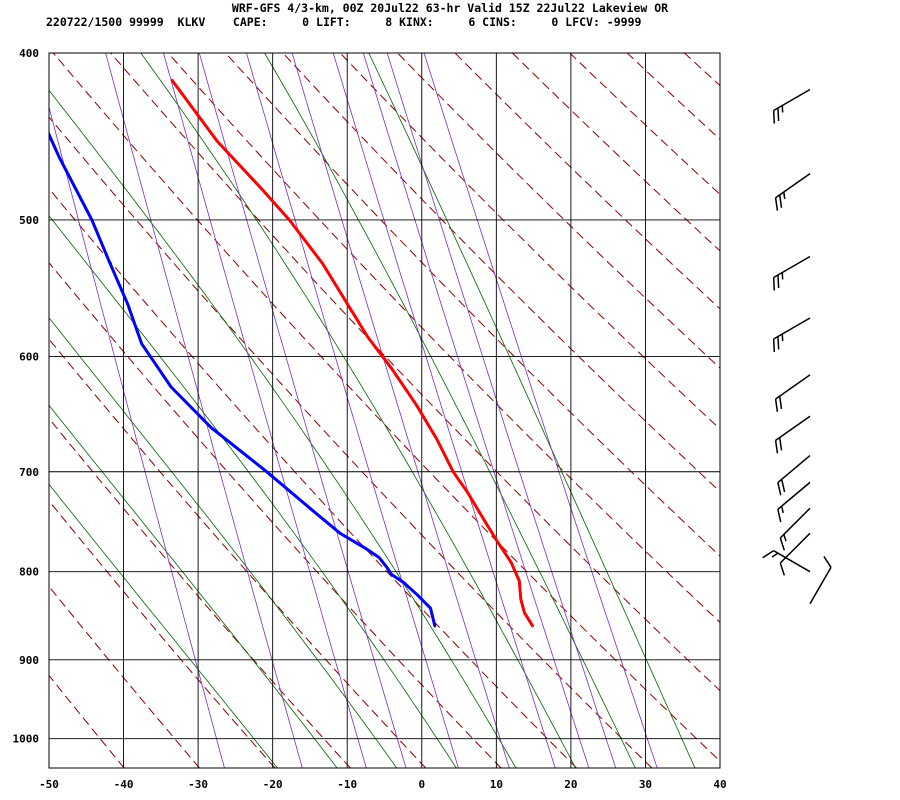  I want to click on y-tick-label: 1000, so click(26, 739).